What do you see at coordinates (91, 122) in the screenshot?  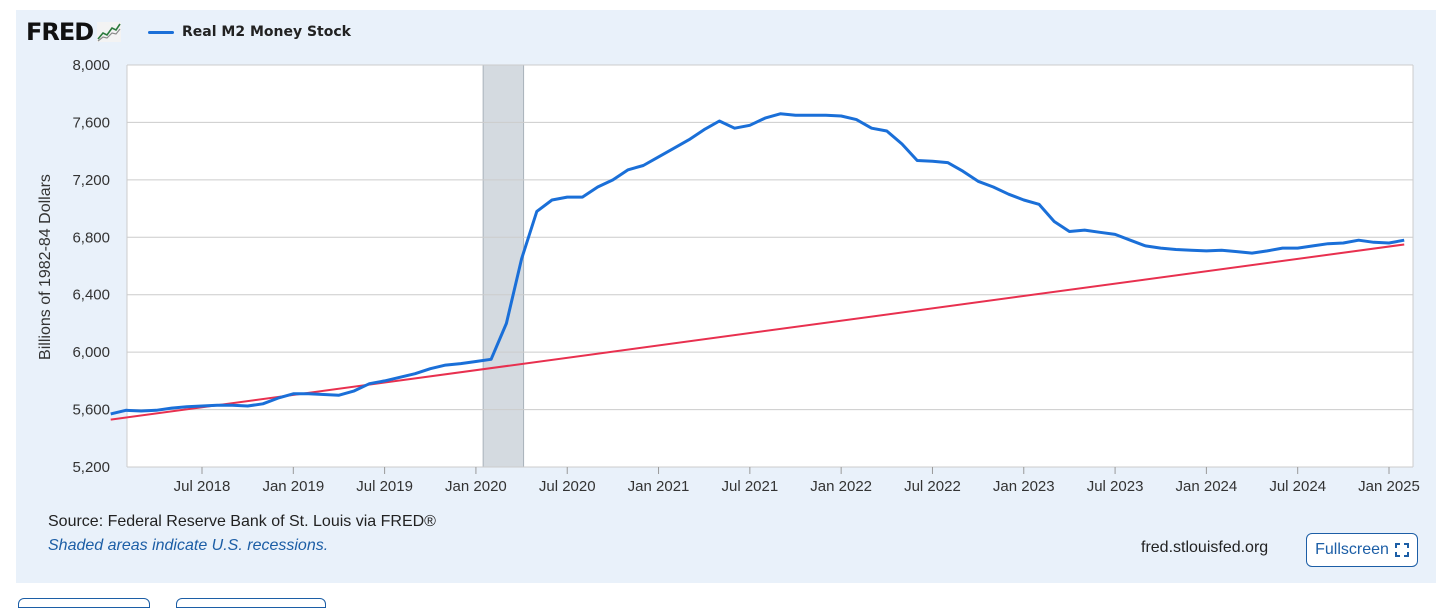 I see `y-tick-label: 7,600` at bounding box center [91, 122].